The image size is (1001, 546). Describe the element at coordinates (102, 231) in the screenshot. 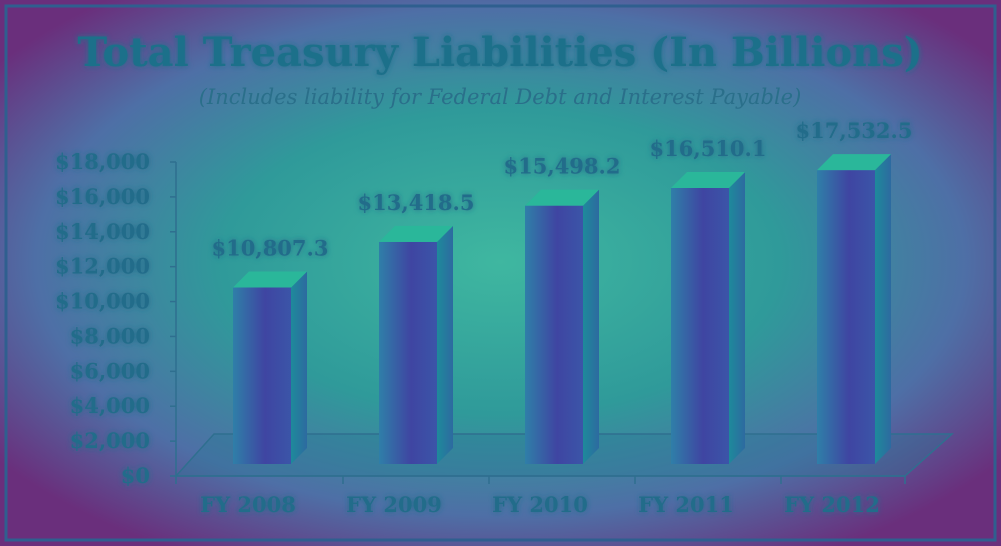

I see `y-tick-label: $14,000` at that location.